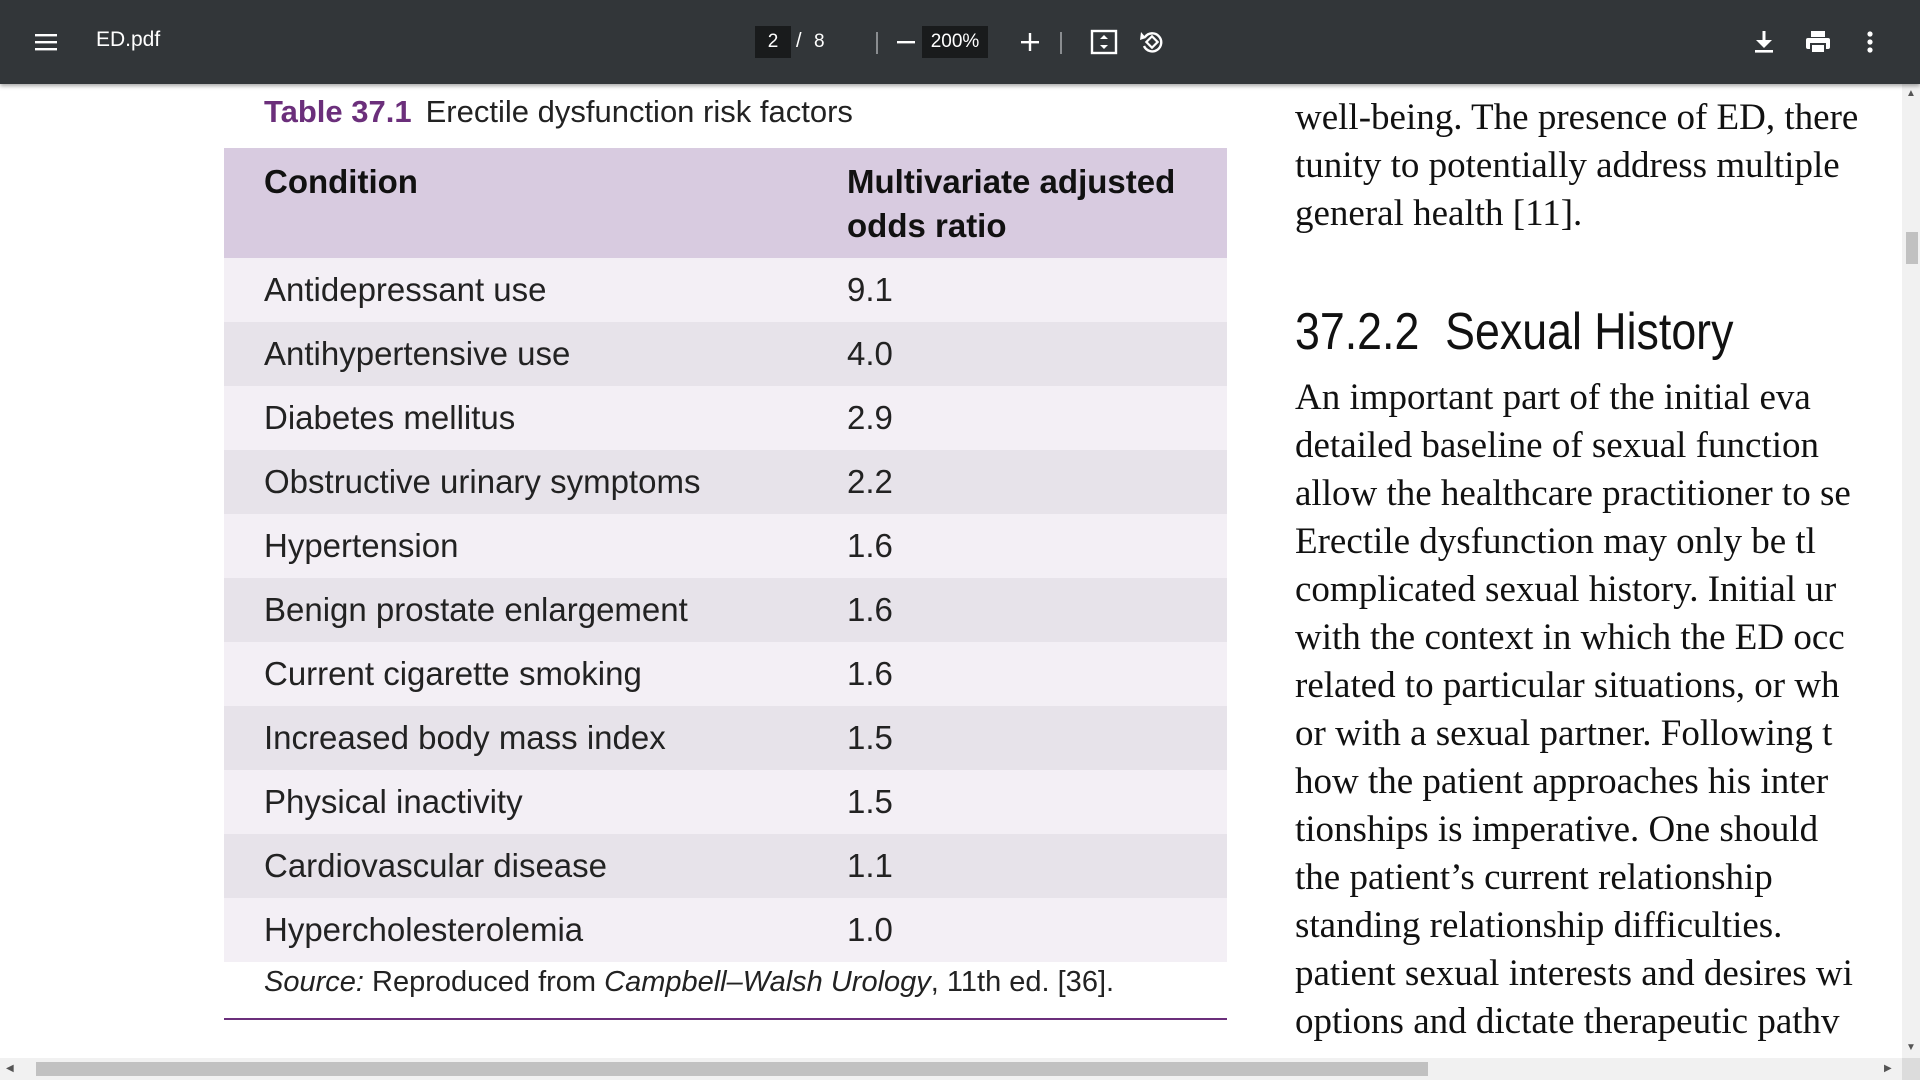 This screenshot has width=1920, height=1080. What do you see at coordinates (515, 354) in the screenshot?
I see `condition-cell: Antihypertensive use` at bounding box center [515, 354].